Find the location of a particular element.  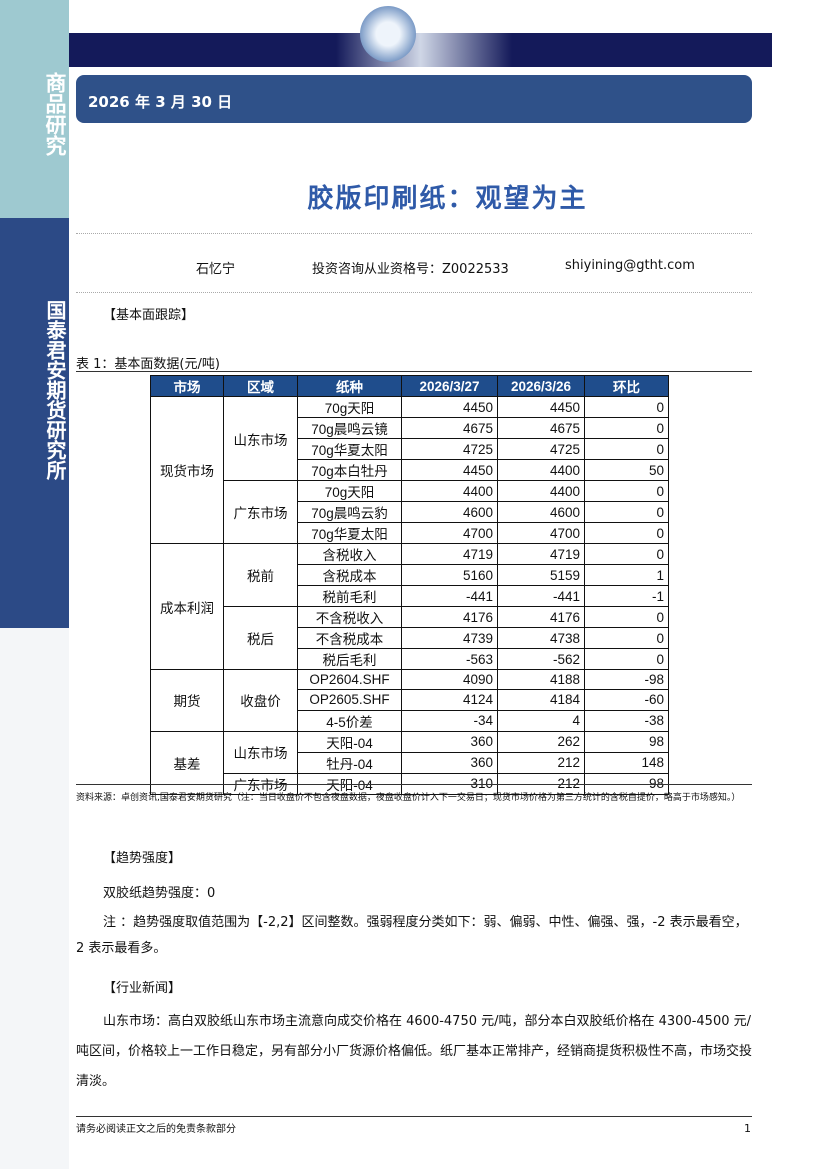

item-cell: 牡丹-04 is located at coordinates (349, 762).